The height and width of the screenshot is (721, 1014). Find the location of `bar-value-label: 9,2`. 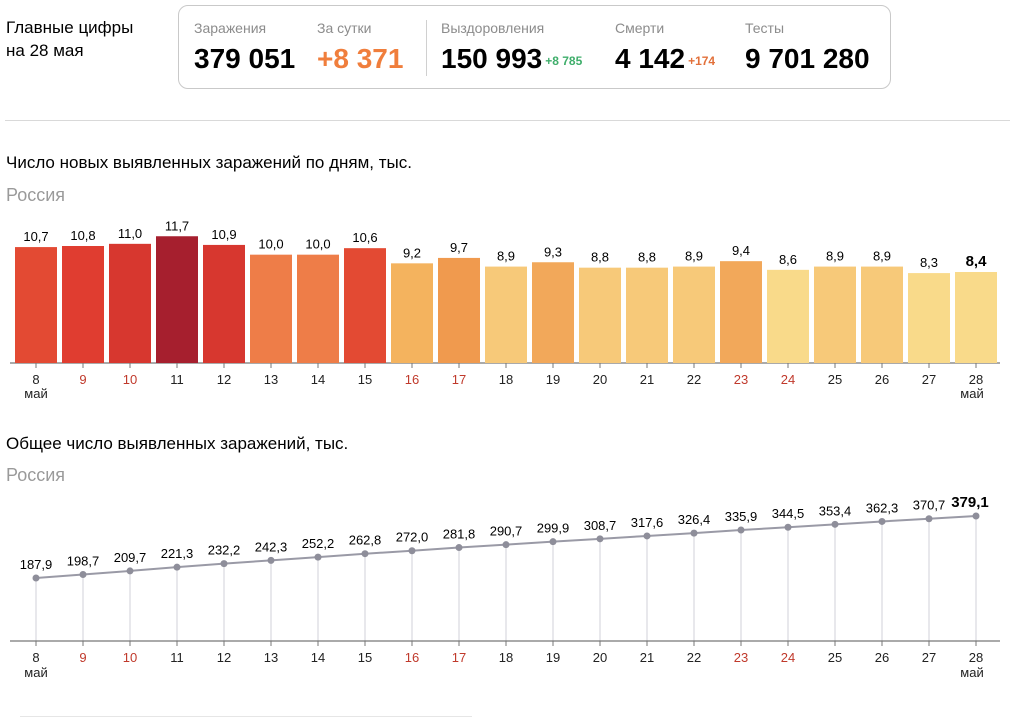

bar-value-label: 9,2 is located at coordinates (412, 252).